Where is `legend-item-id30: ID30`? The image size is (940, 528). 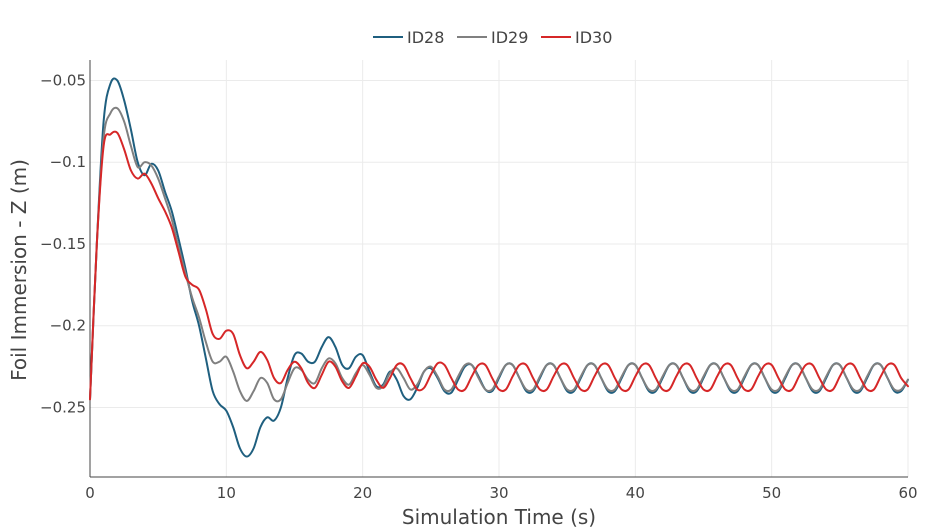
legend-item-id30: ID30 is located at coordinates (576, 37).